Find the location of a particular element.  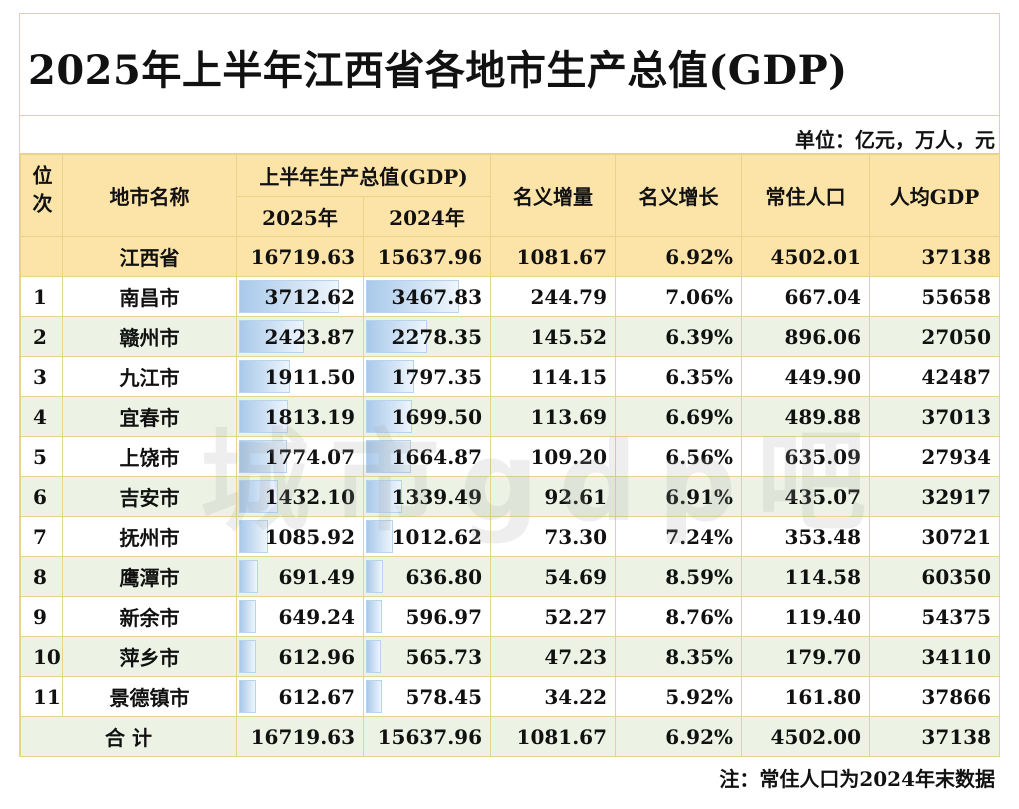

header-nominal-increase: 名义增量 is located at coordinates (553, 195).